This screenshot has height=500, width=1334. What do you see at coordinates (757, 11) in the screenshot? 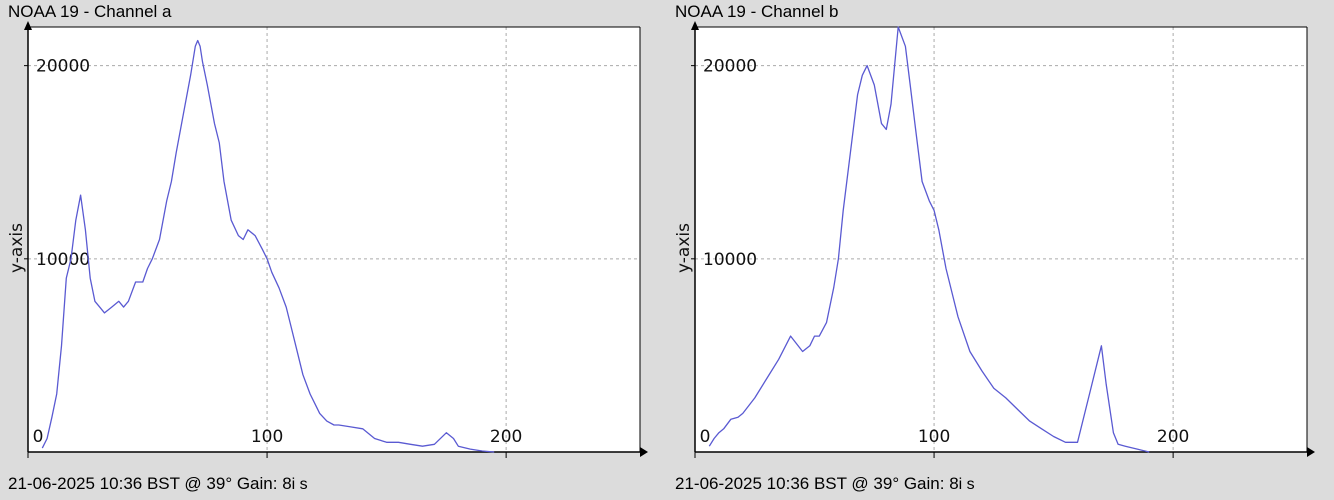
I see `chart-title: NOAA 19 - Channel b` at bounding box center [757, 11].